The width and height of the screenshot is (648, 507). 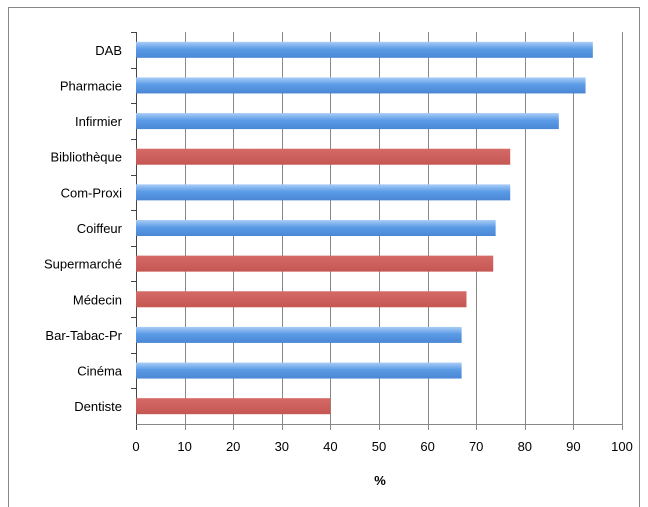 I want to click on category-label: Bar-Tabac-Pr, so click(x=83, y=335).